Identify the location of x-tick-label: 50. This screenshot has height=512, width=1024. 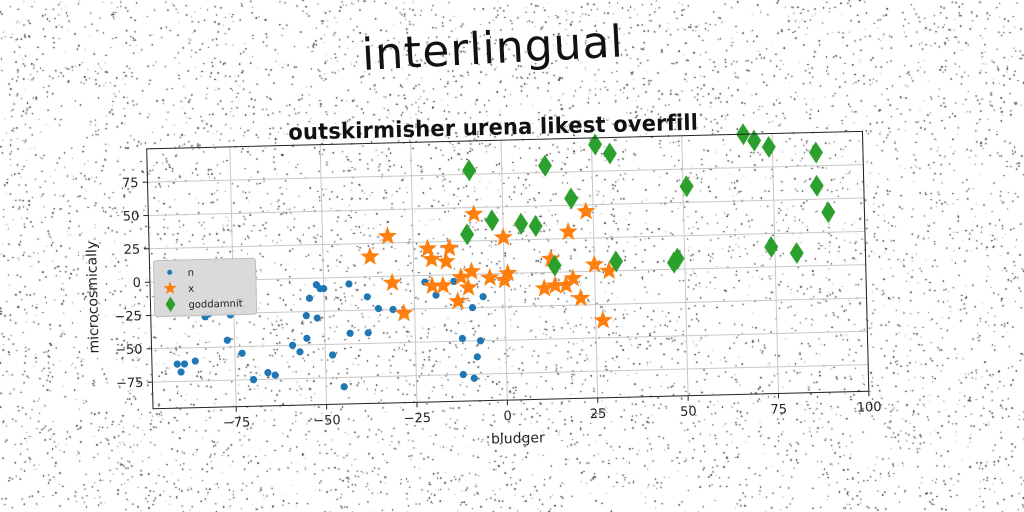
(688, 411).